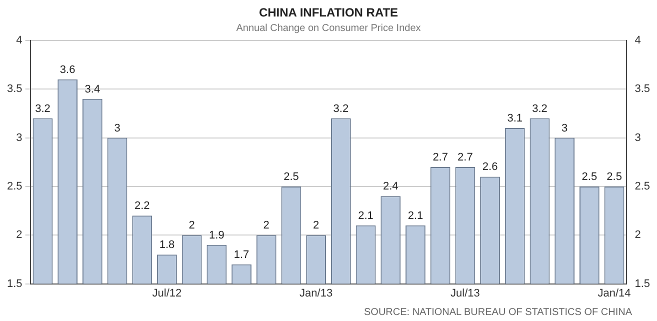  I want to click on y2-tick-label: 3, so click(637, 138).